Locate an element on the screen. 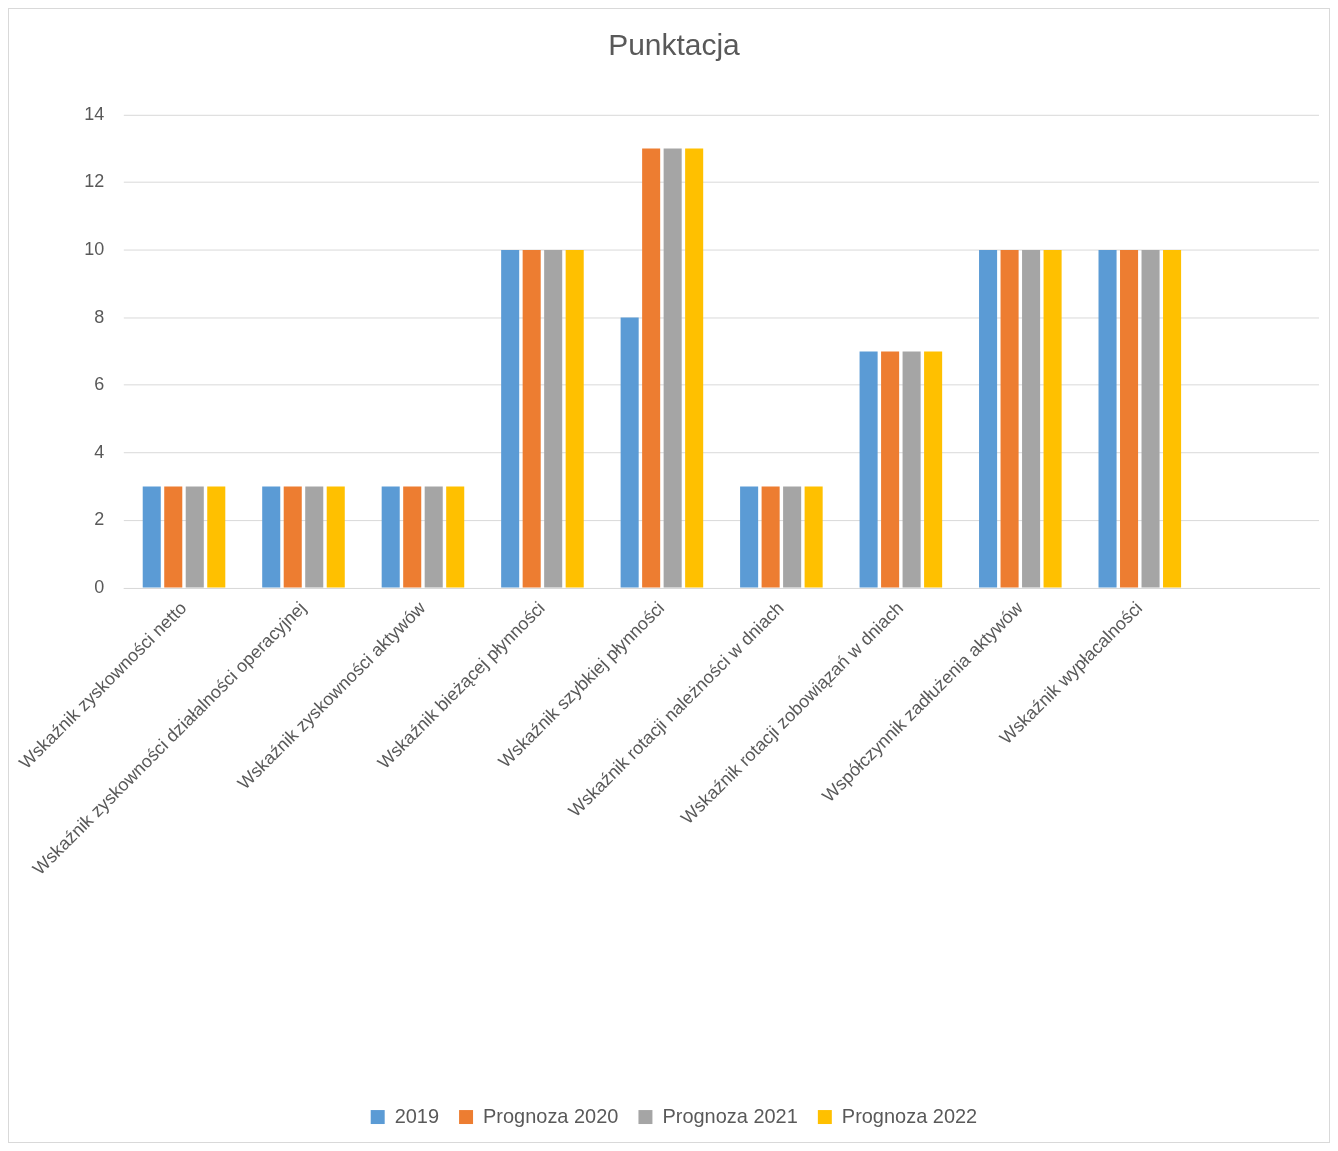  y-tick-label: 10 is located at coordinates (94, 248).